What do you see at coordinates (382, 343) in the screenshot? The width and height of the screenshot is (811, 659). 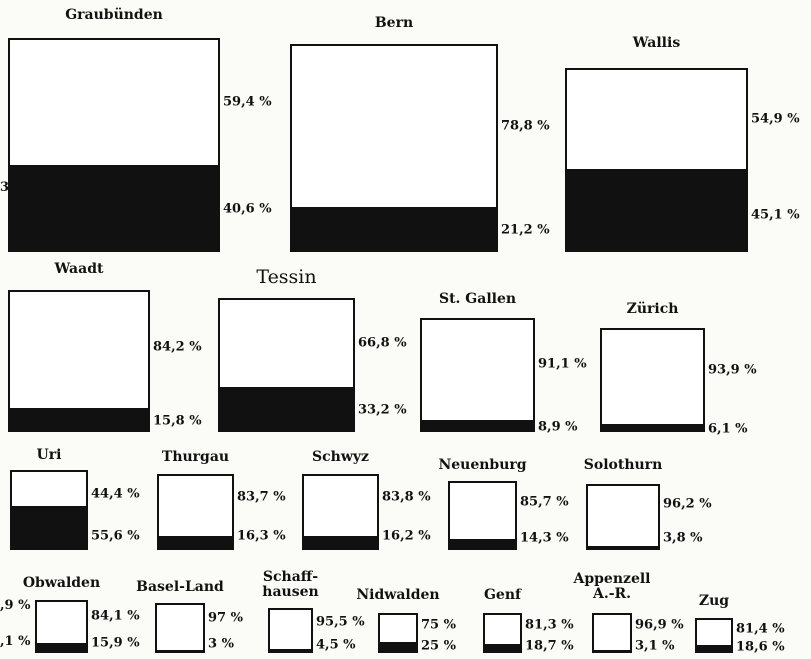 I see `value-label: 66,8 %` at bounding box center [382, 343].